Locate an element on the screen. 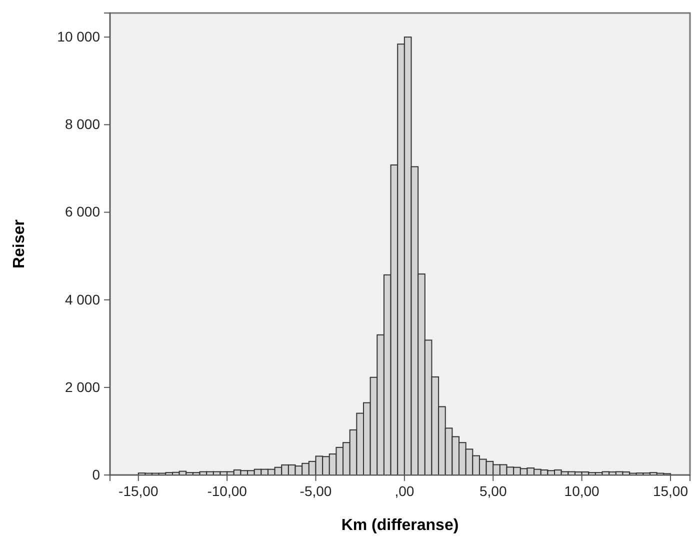 The height and width of the screenshot is (539, 694). x-tick-label: 15,00 is located at coordinates (670, 490).